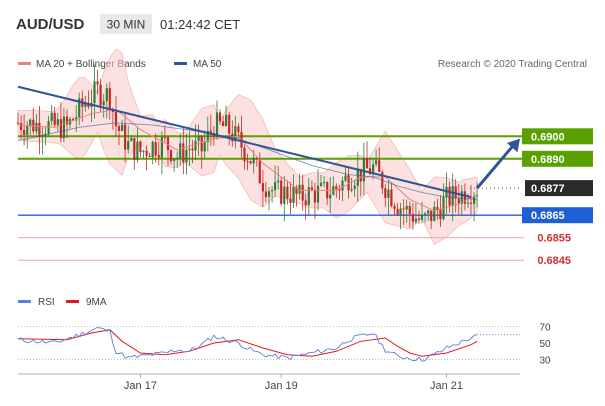  Describe the element at coordinates (554, 239) in the screenshot. I see `level-label-4: 0.6855` at that location.